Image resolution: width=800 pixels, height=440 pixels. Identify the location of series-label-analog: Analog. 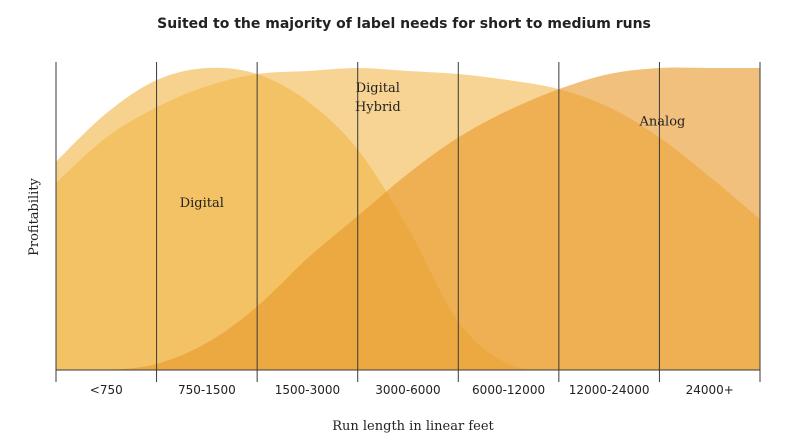
(662, 121).